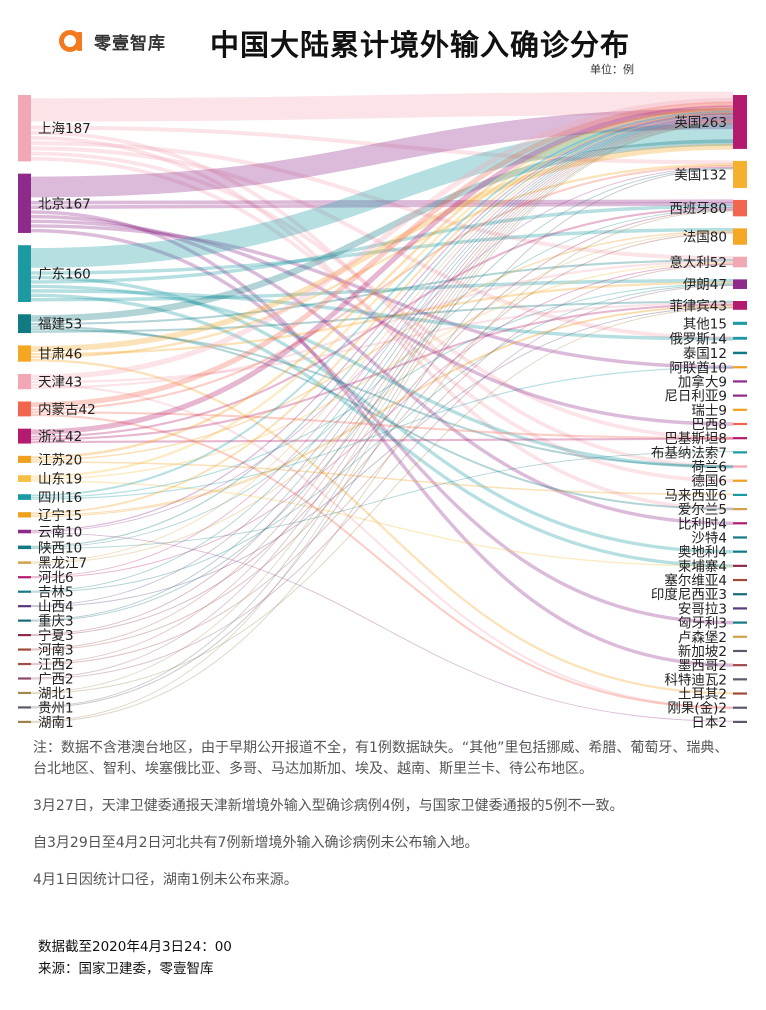  I want to click on source-label: 北京167, so click(64, 204).